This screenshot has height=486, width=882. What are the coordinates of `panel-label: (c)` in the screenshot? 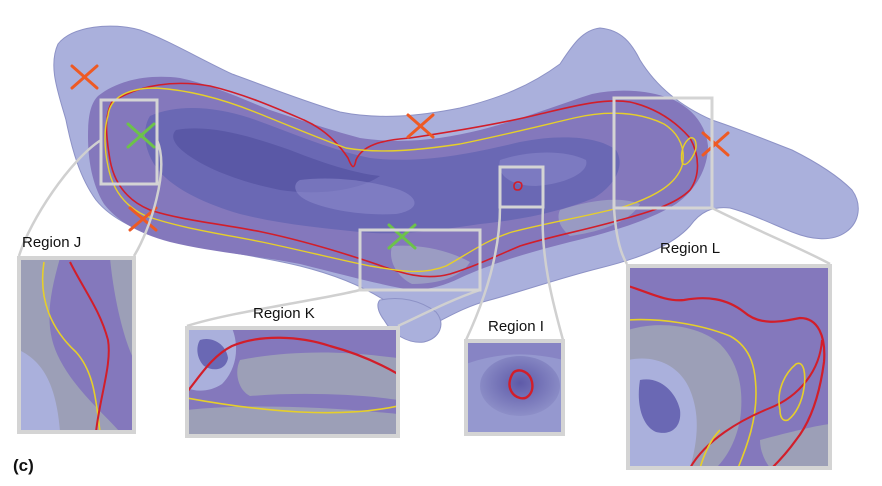 It's located at (23, 465).